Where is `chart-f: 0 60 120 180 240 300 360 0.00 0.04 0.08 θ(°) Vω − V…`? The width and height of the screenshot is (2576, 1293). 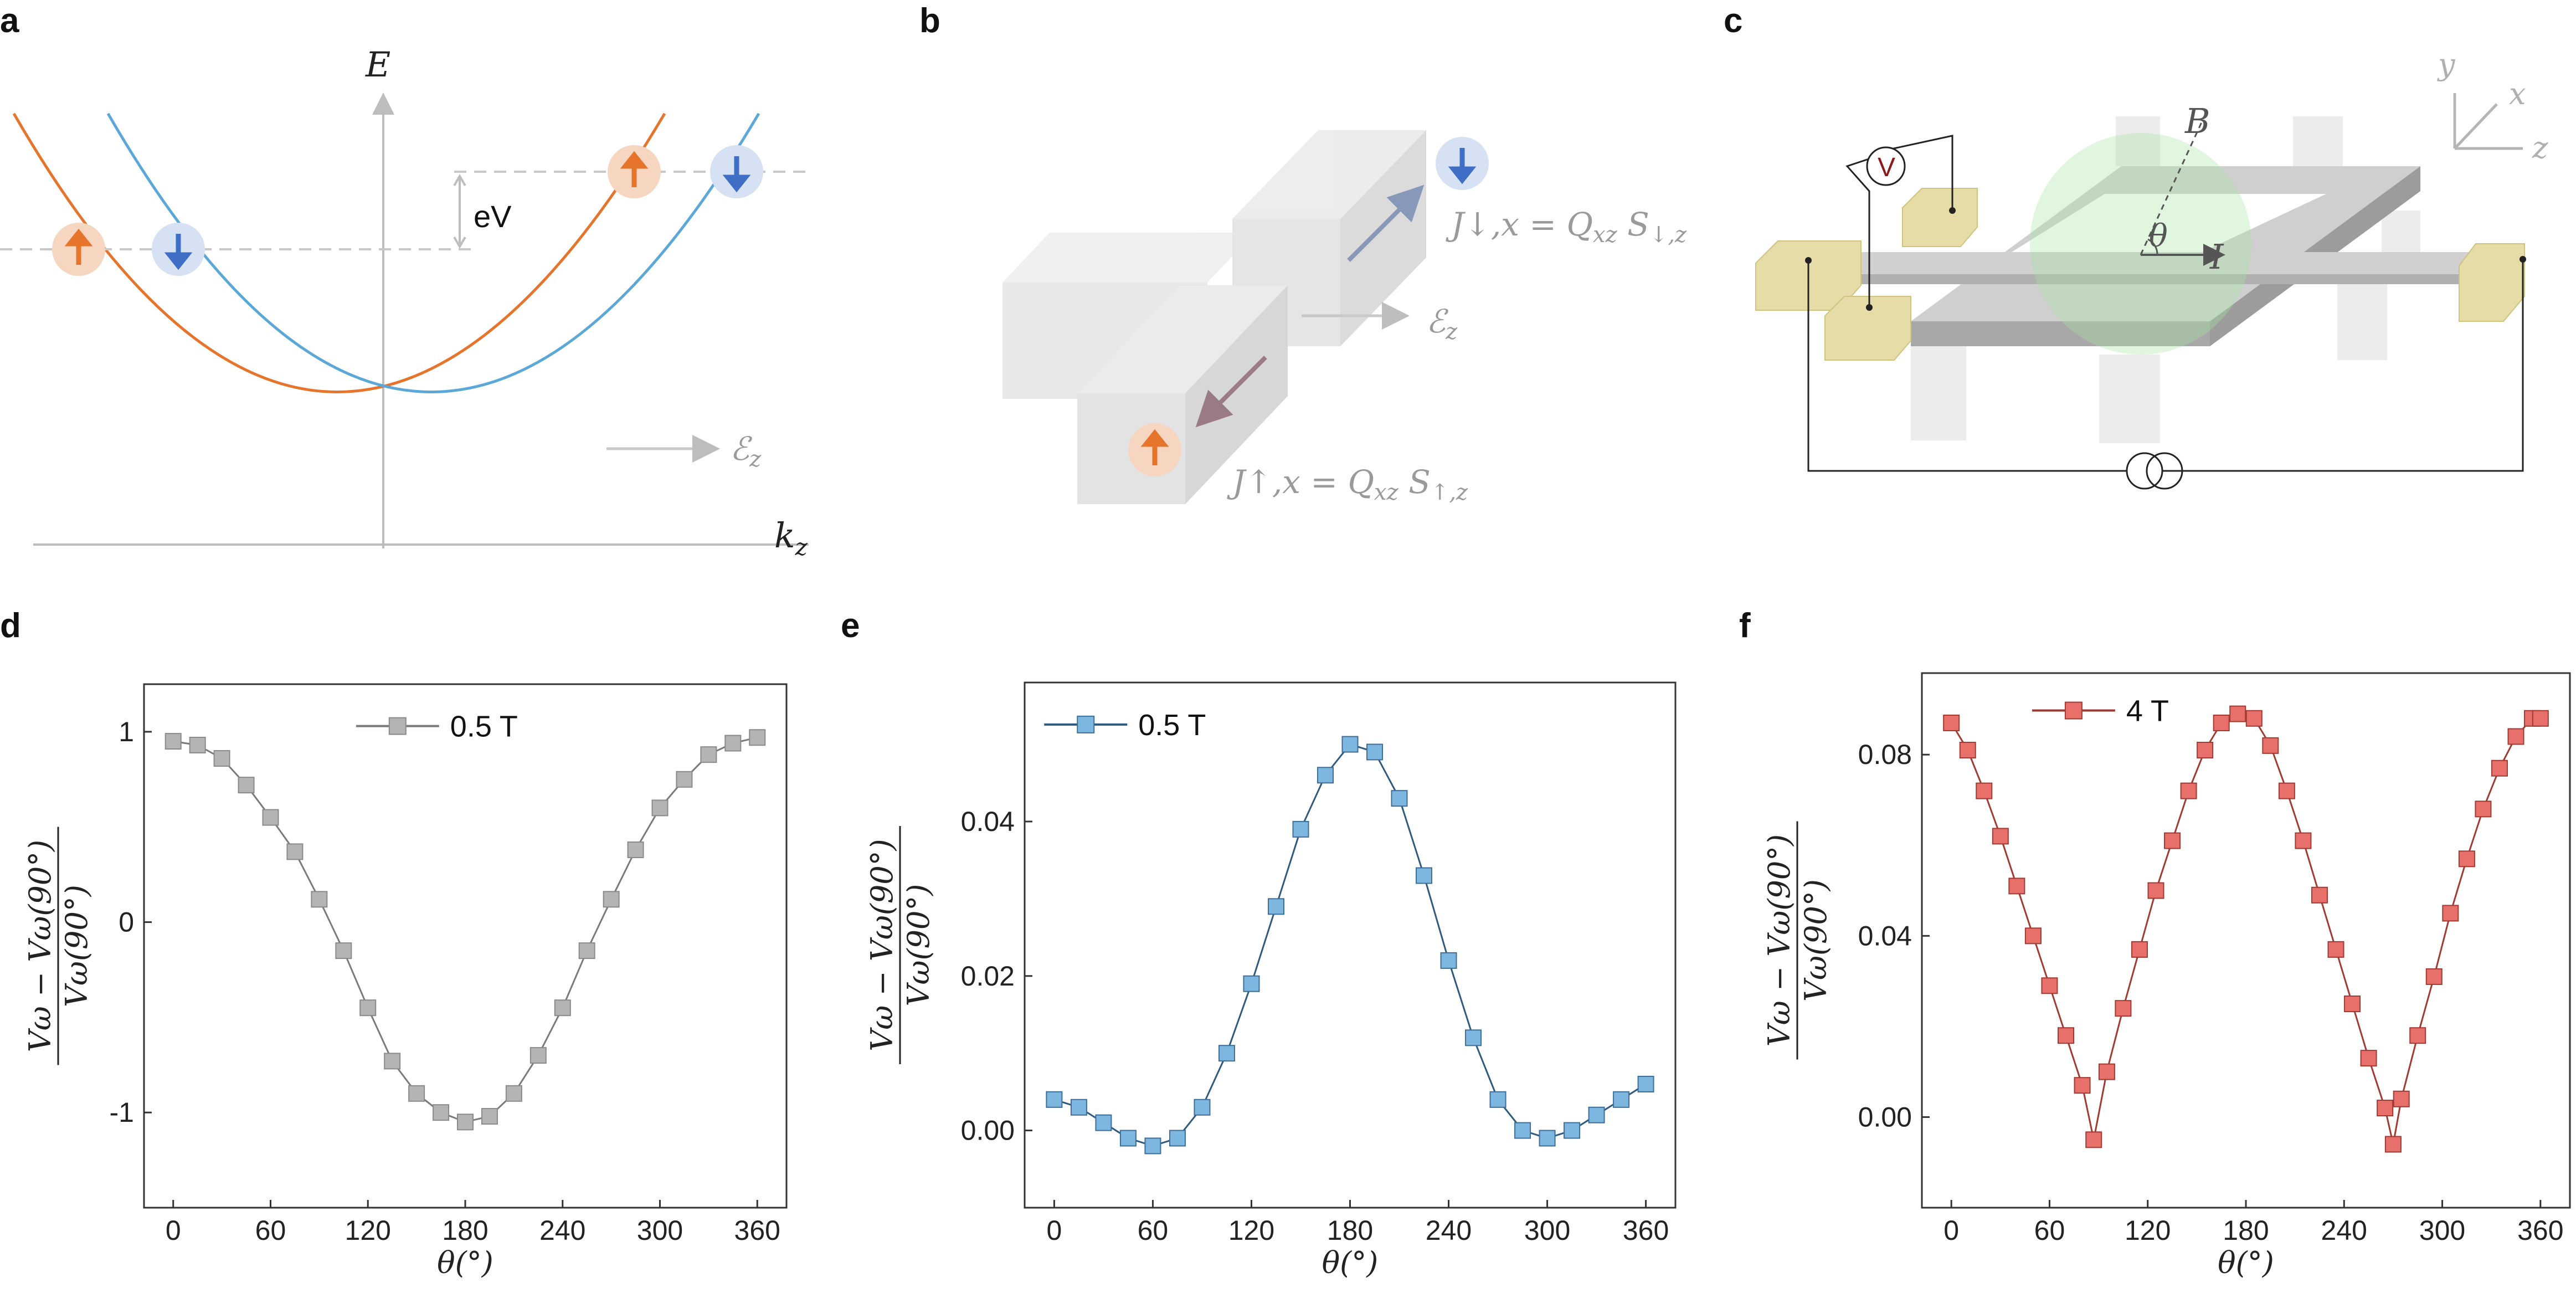
chart-f: 0 60 120 180 240 300 360 0.00 0.04 0.08 θ(°) Vω − V… is located at coordinates (2166, 976).